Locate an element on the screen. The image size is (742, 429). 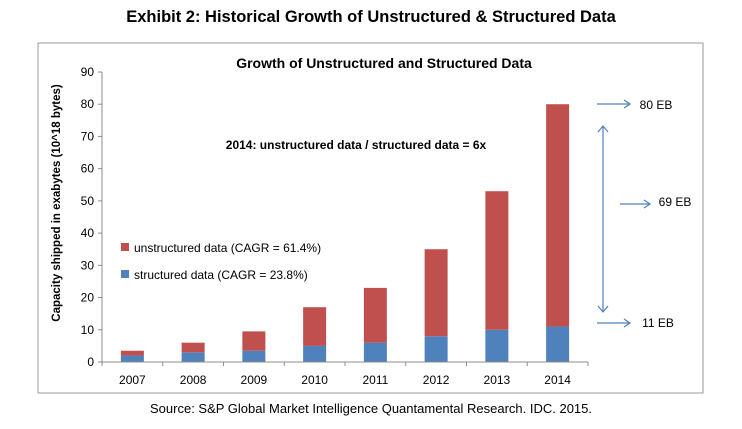
bar-unstructured-2012 is located at coordinates (436, 293).